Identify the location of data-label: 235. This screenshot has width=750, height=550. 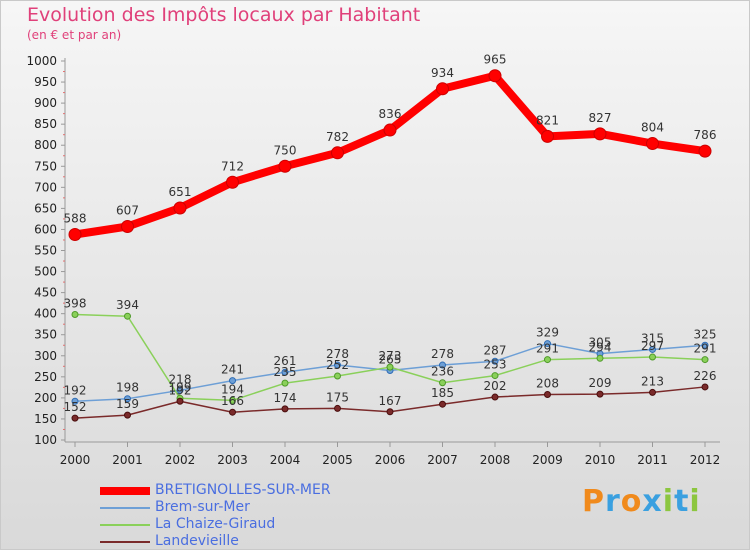
(285, 372).